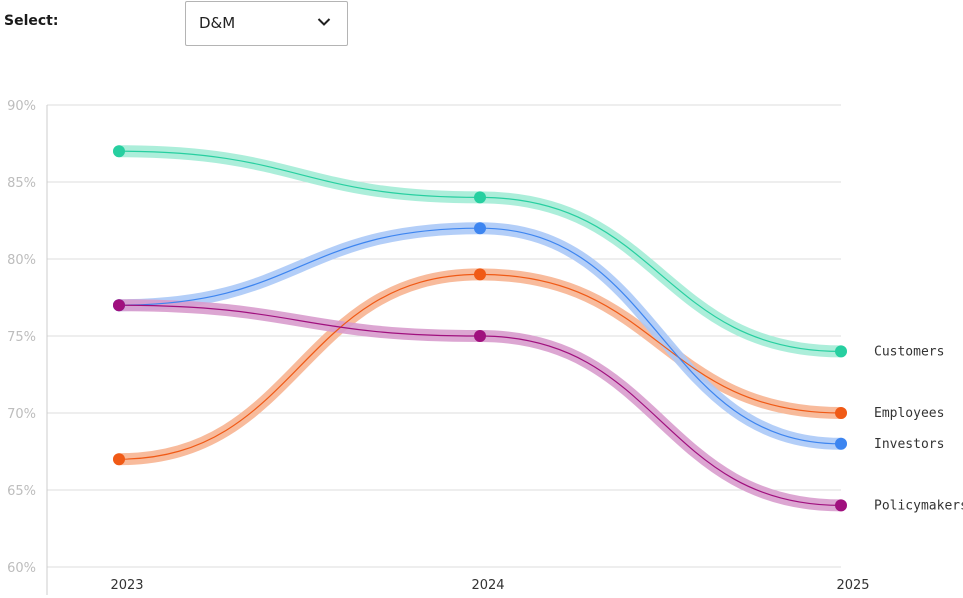 The width and height of the screenshot is (963, 598). I want to click on select-label: Select:, so click(31, 21).